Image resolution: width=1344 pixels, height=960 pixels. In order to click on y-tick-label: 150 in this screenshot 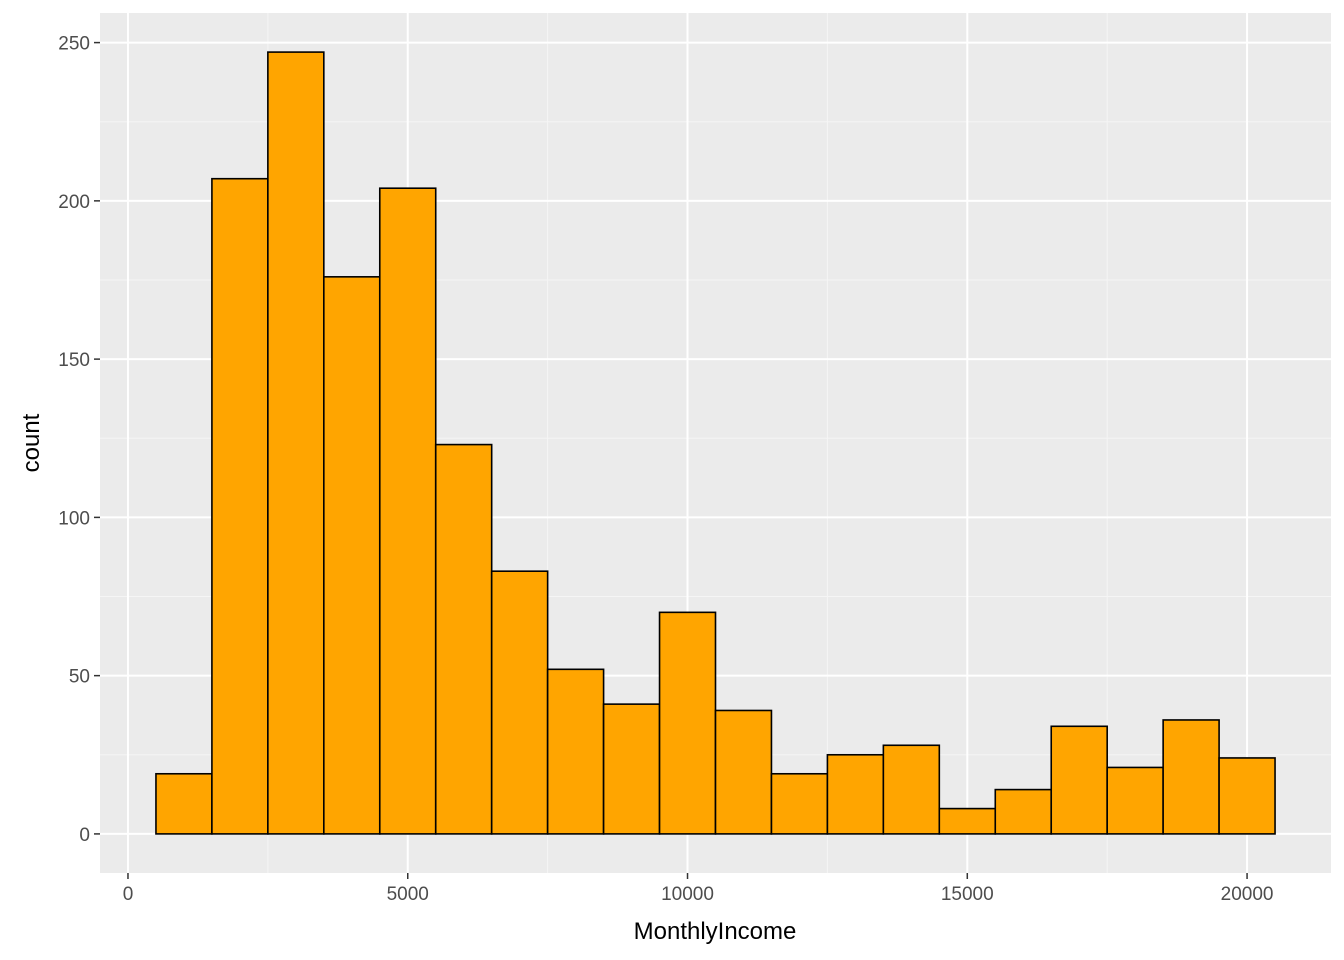, I will do `click(74, 360)`.